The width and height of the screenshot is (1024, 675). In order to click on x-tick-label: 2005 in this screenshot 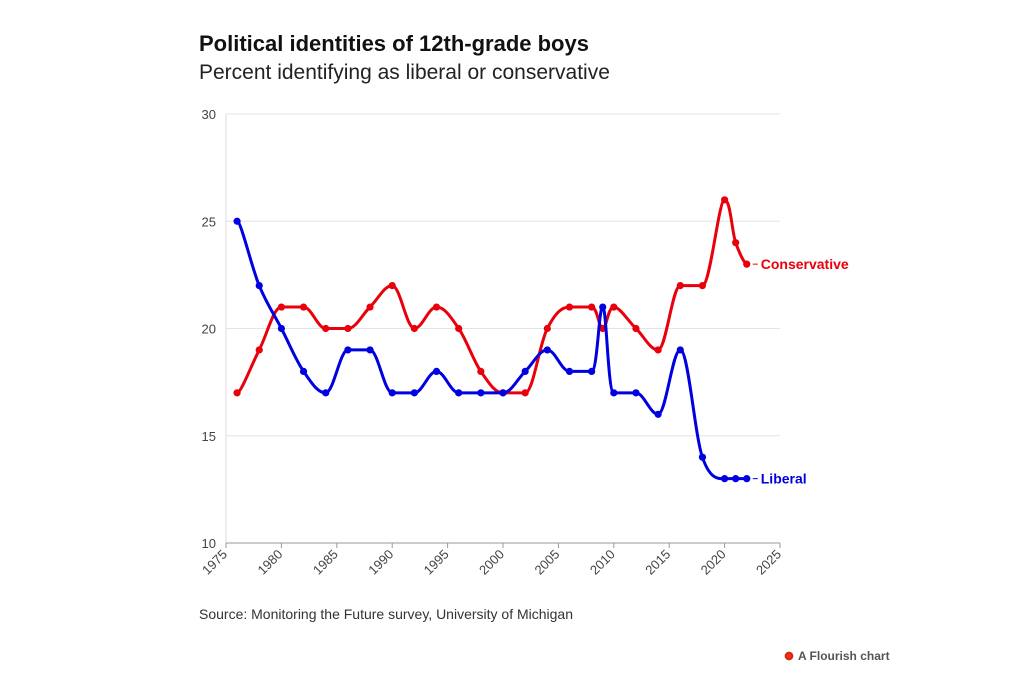, I will do `click(546, 562)`.